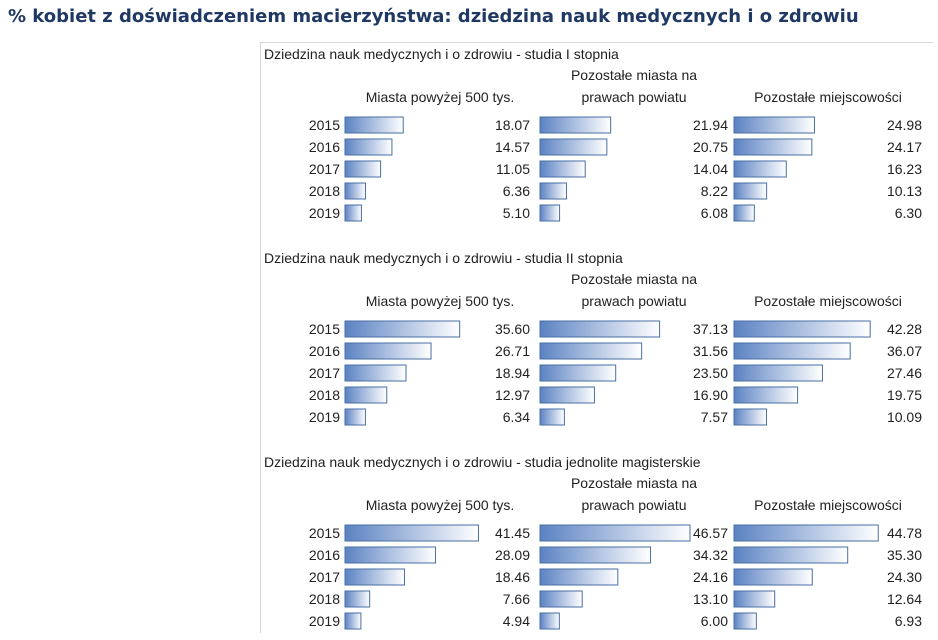 Image resolution: width=938 pixels, height=640 pixels. Describe the element at coordinates (714, 417) in the screenshot. I see `data-label: 7.57` at that location.